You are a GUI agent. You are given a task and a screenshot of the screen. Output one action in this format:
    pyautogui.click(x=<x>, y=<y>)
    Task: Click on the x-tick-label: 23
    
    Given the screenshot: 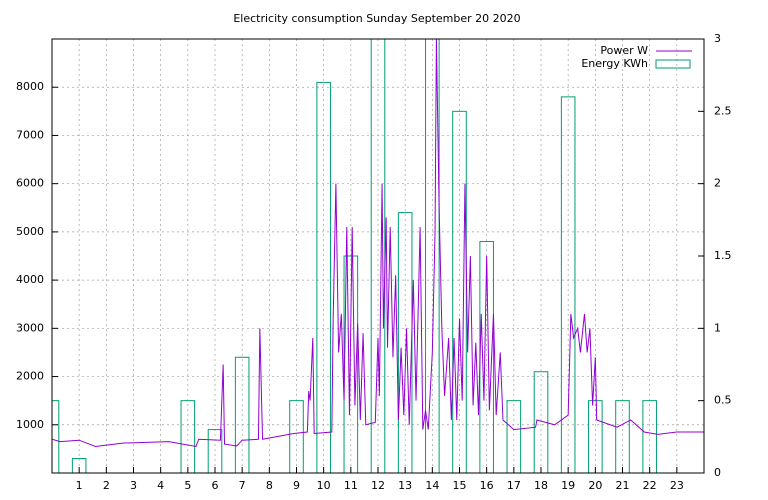 What is the action you would take?
    pyautogui.click(x=677, y=485)
    